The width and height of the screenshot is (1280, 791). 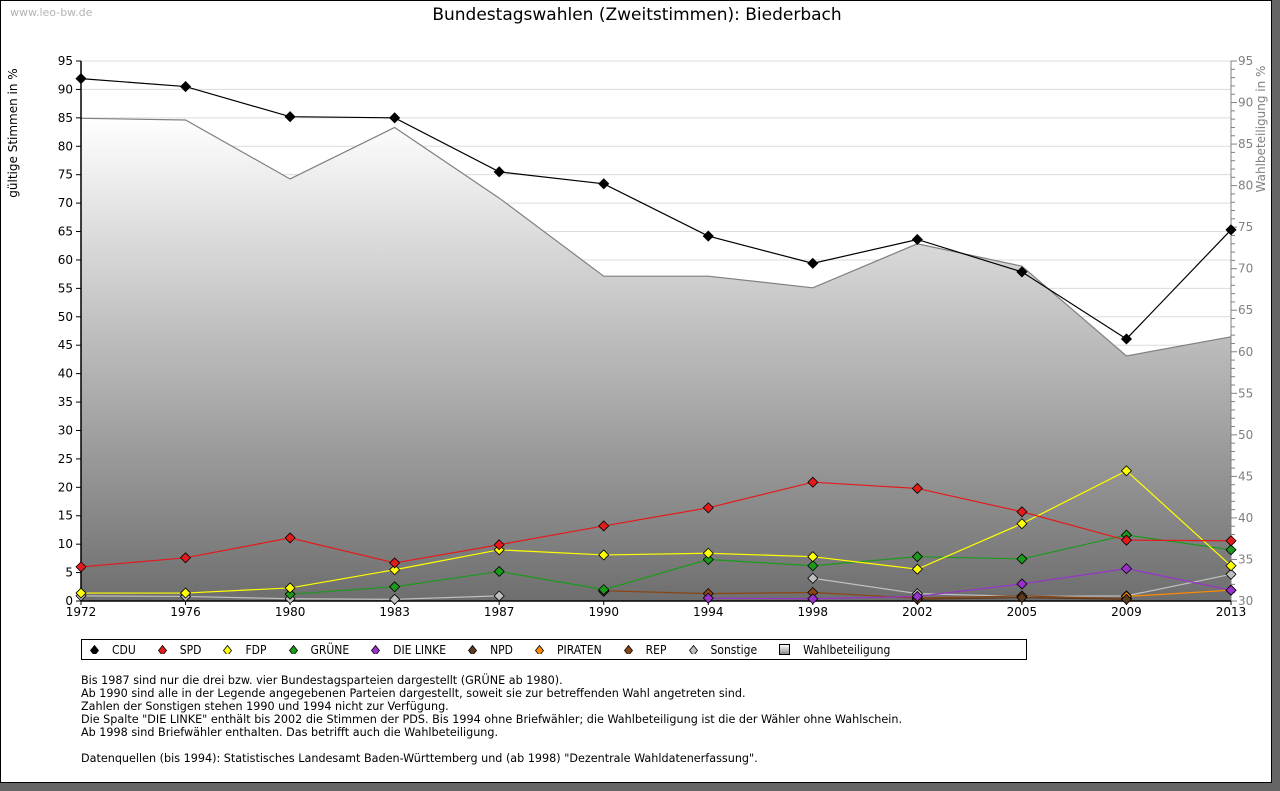 What do you see at coordinates (1126, 612) in the screenshot?
I see `x-tick-label: 2009` at bounding box center [1126, 612].